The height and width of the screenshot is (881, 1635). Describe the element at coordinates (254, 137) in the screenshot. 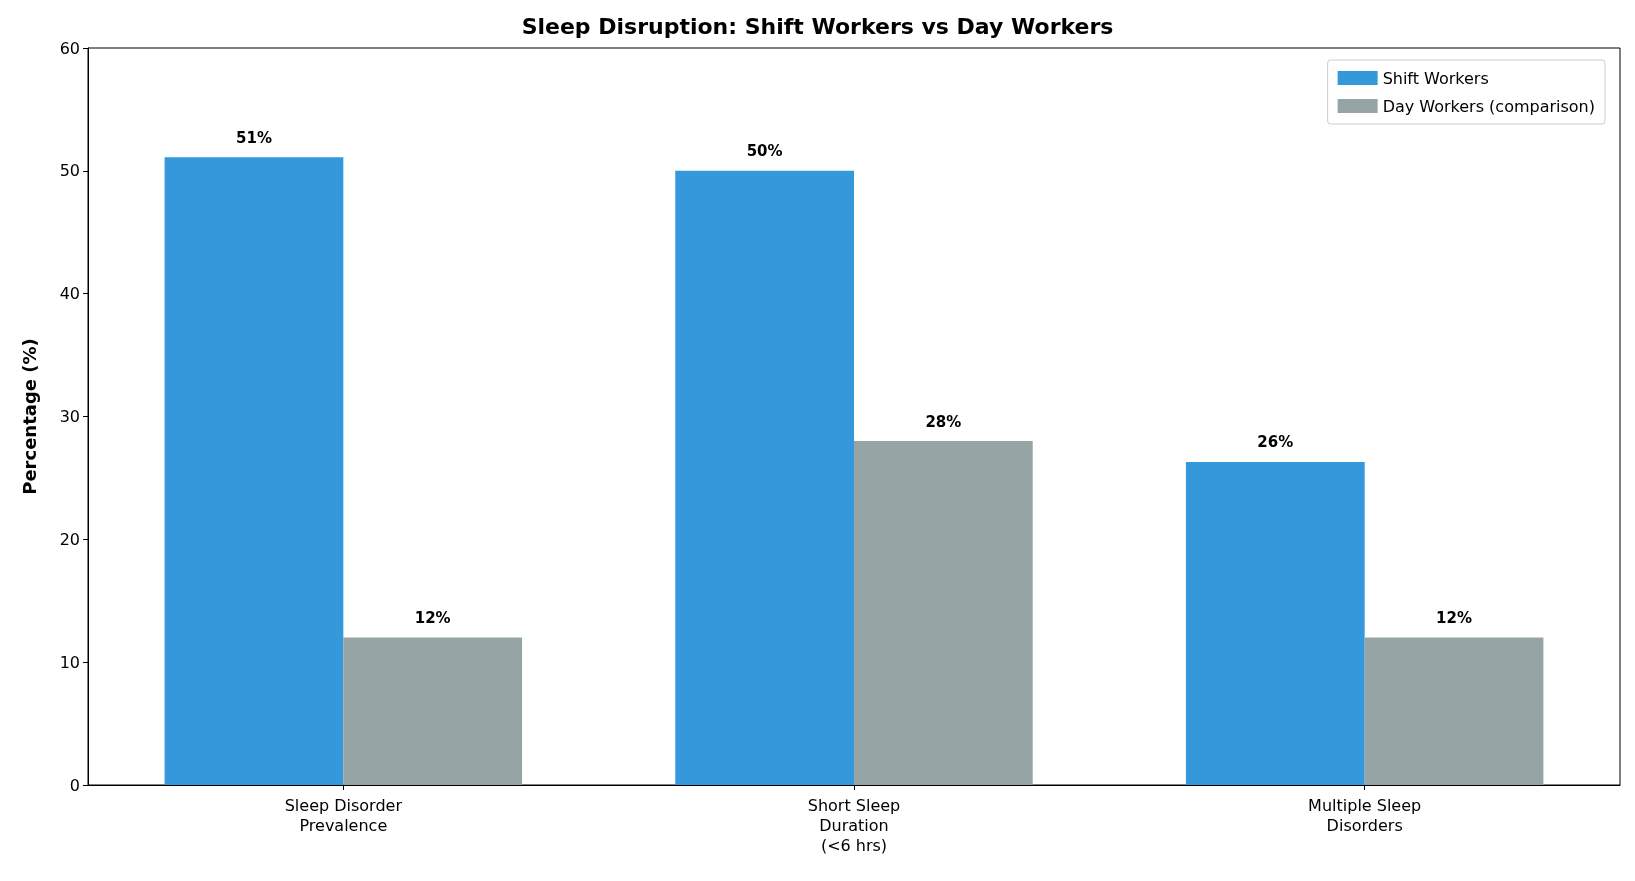

I see `data-label: 51%` at that location.